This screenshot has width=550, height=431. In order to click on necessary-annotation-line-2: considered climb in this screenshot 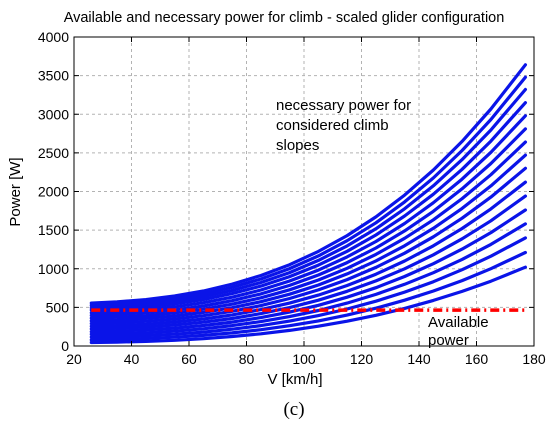, I will do `click(332, 125)`.